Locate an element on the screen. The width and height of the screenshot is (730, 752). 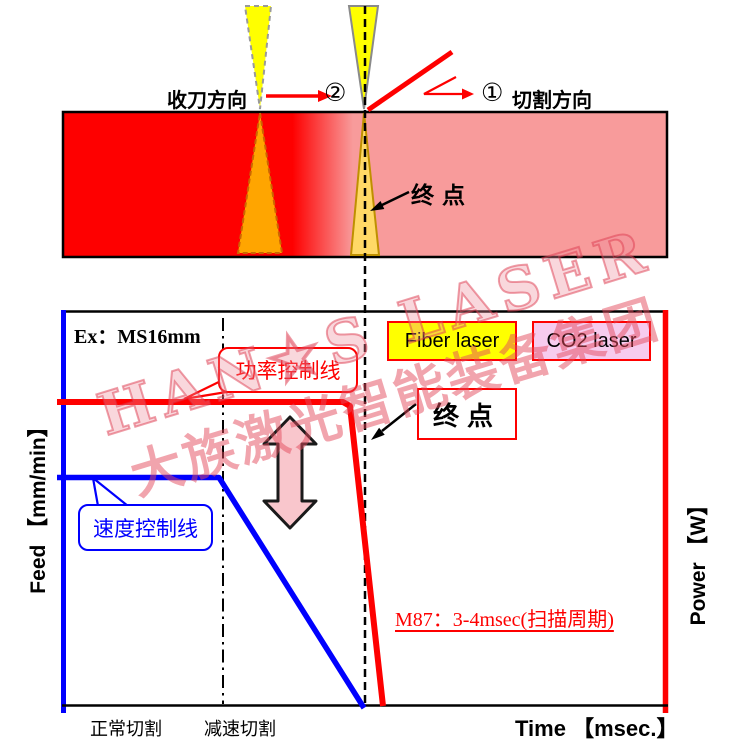
endpoint-beam-cone-icon is located at coordinates (363, 57).